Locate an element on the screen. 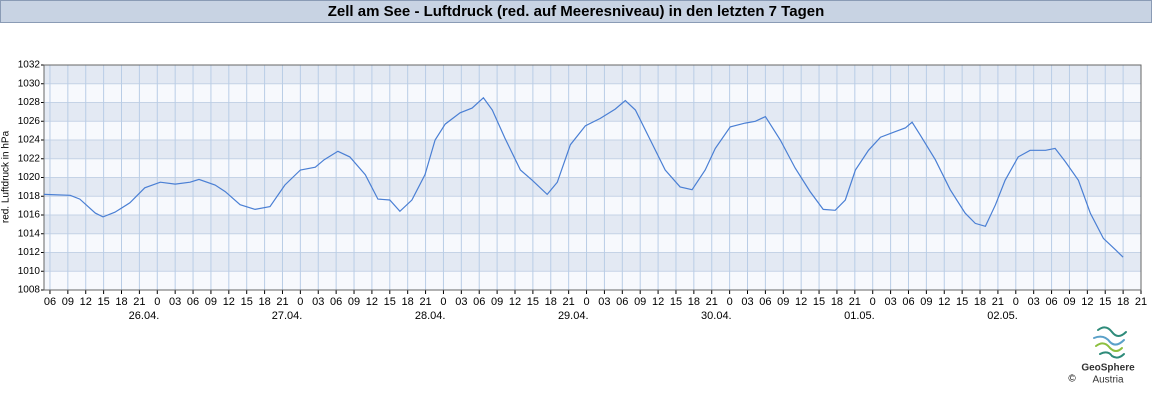 Image resolution: width=1152 pixels, height=400 pixels. y-tick-label: 1012 is located at coordinates (29, 252).